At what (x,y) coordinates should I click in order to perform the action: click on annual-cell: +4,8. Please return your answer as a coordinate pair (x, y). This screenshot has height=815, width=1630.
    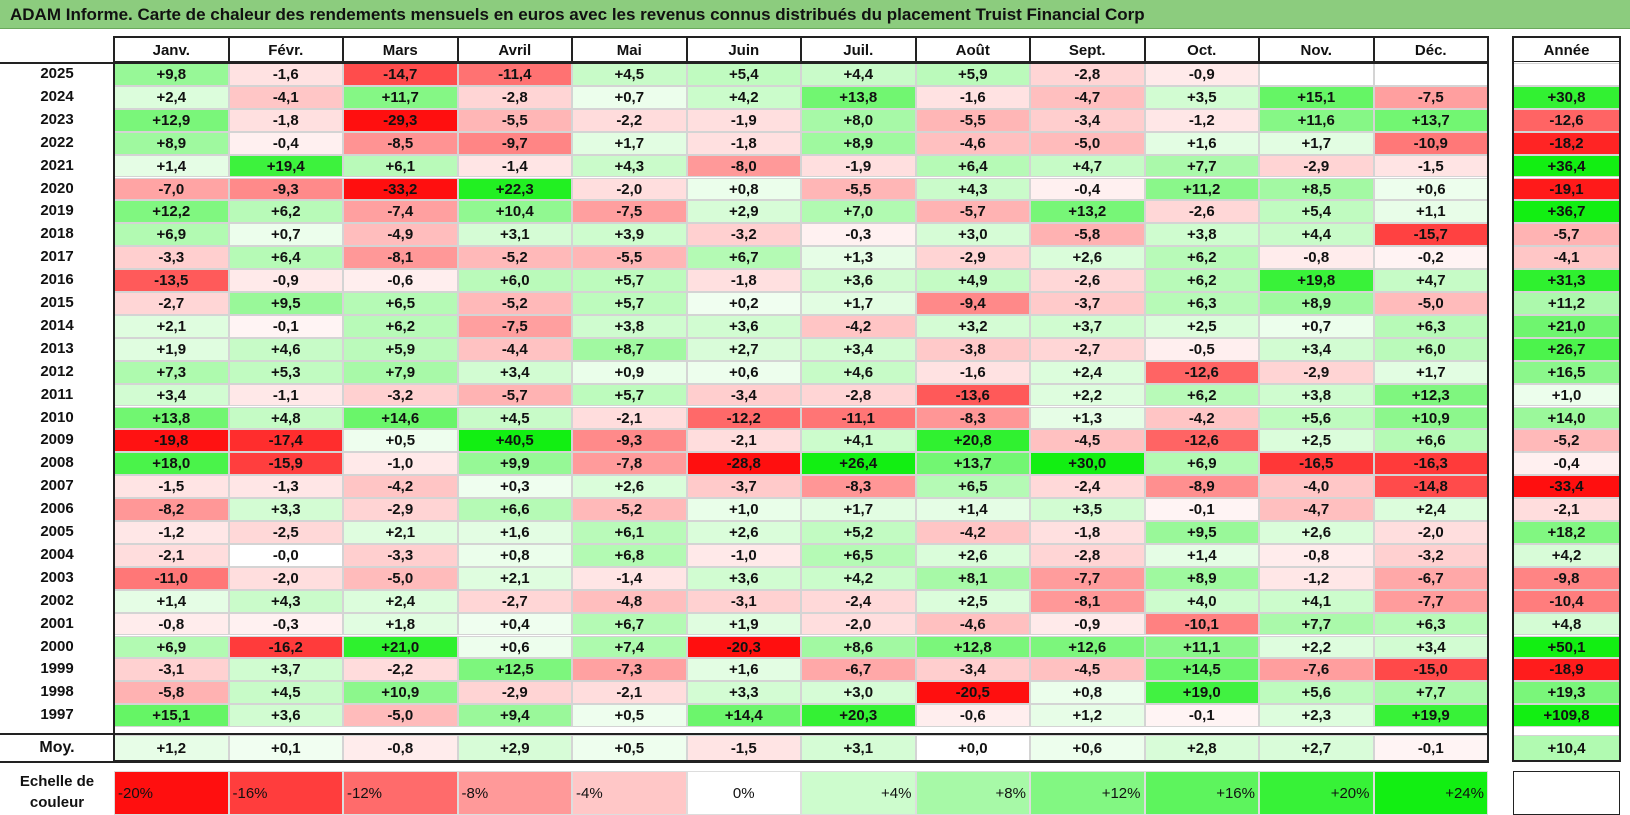
    Looking at the image, I should click on (1566, 624).